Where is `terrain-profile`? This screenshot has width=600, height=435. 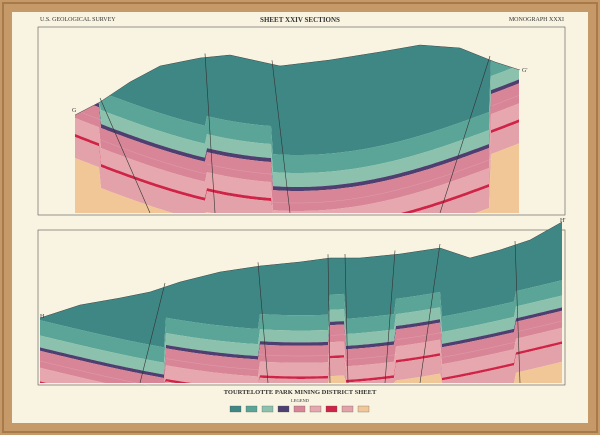
terrain-profile is located at coordinates (297, 80).